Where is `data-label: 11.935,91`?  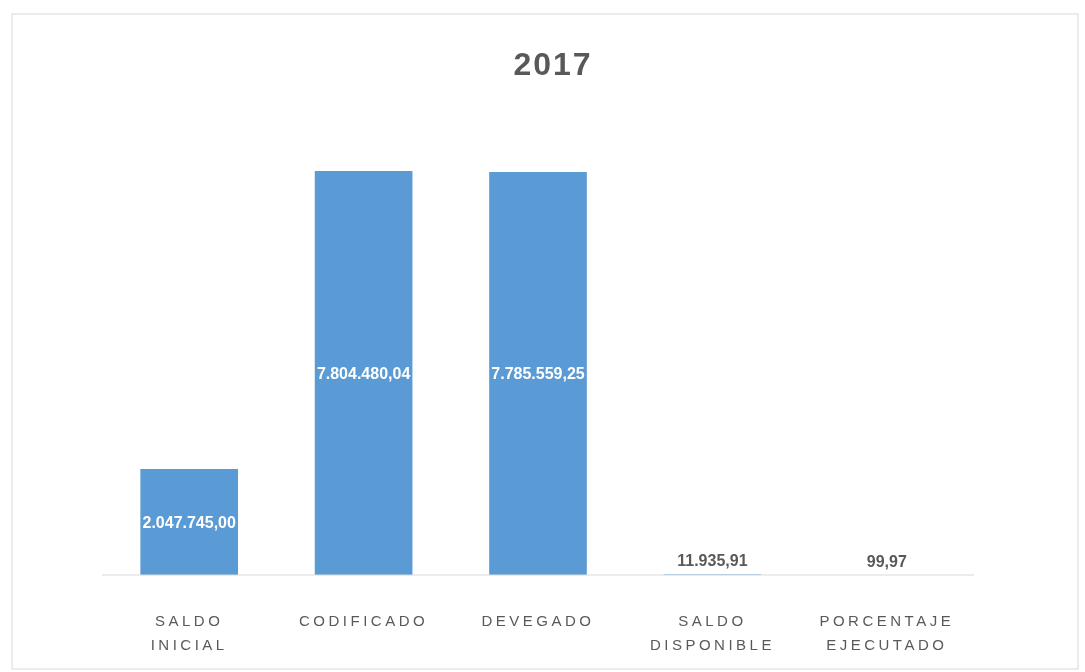 data-label: 11.935,91 is located at coordinates (712, 561).